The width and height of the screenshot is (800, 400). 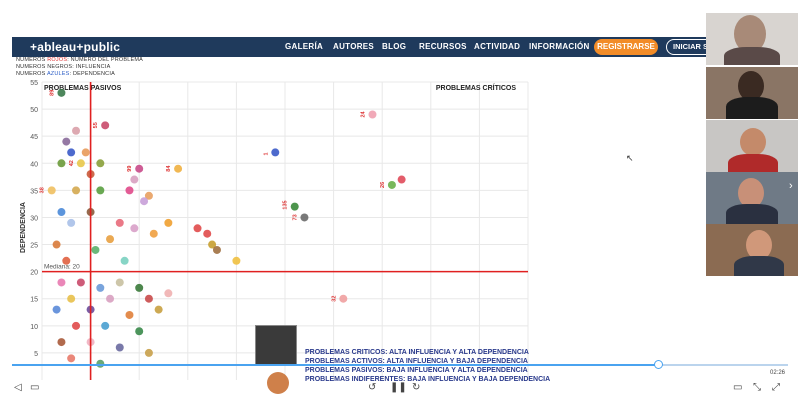 I want to click on point-label: 84, so click(x=169, y=168).